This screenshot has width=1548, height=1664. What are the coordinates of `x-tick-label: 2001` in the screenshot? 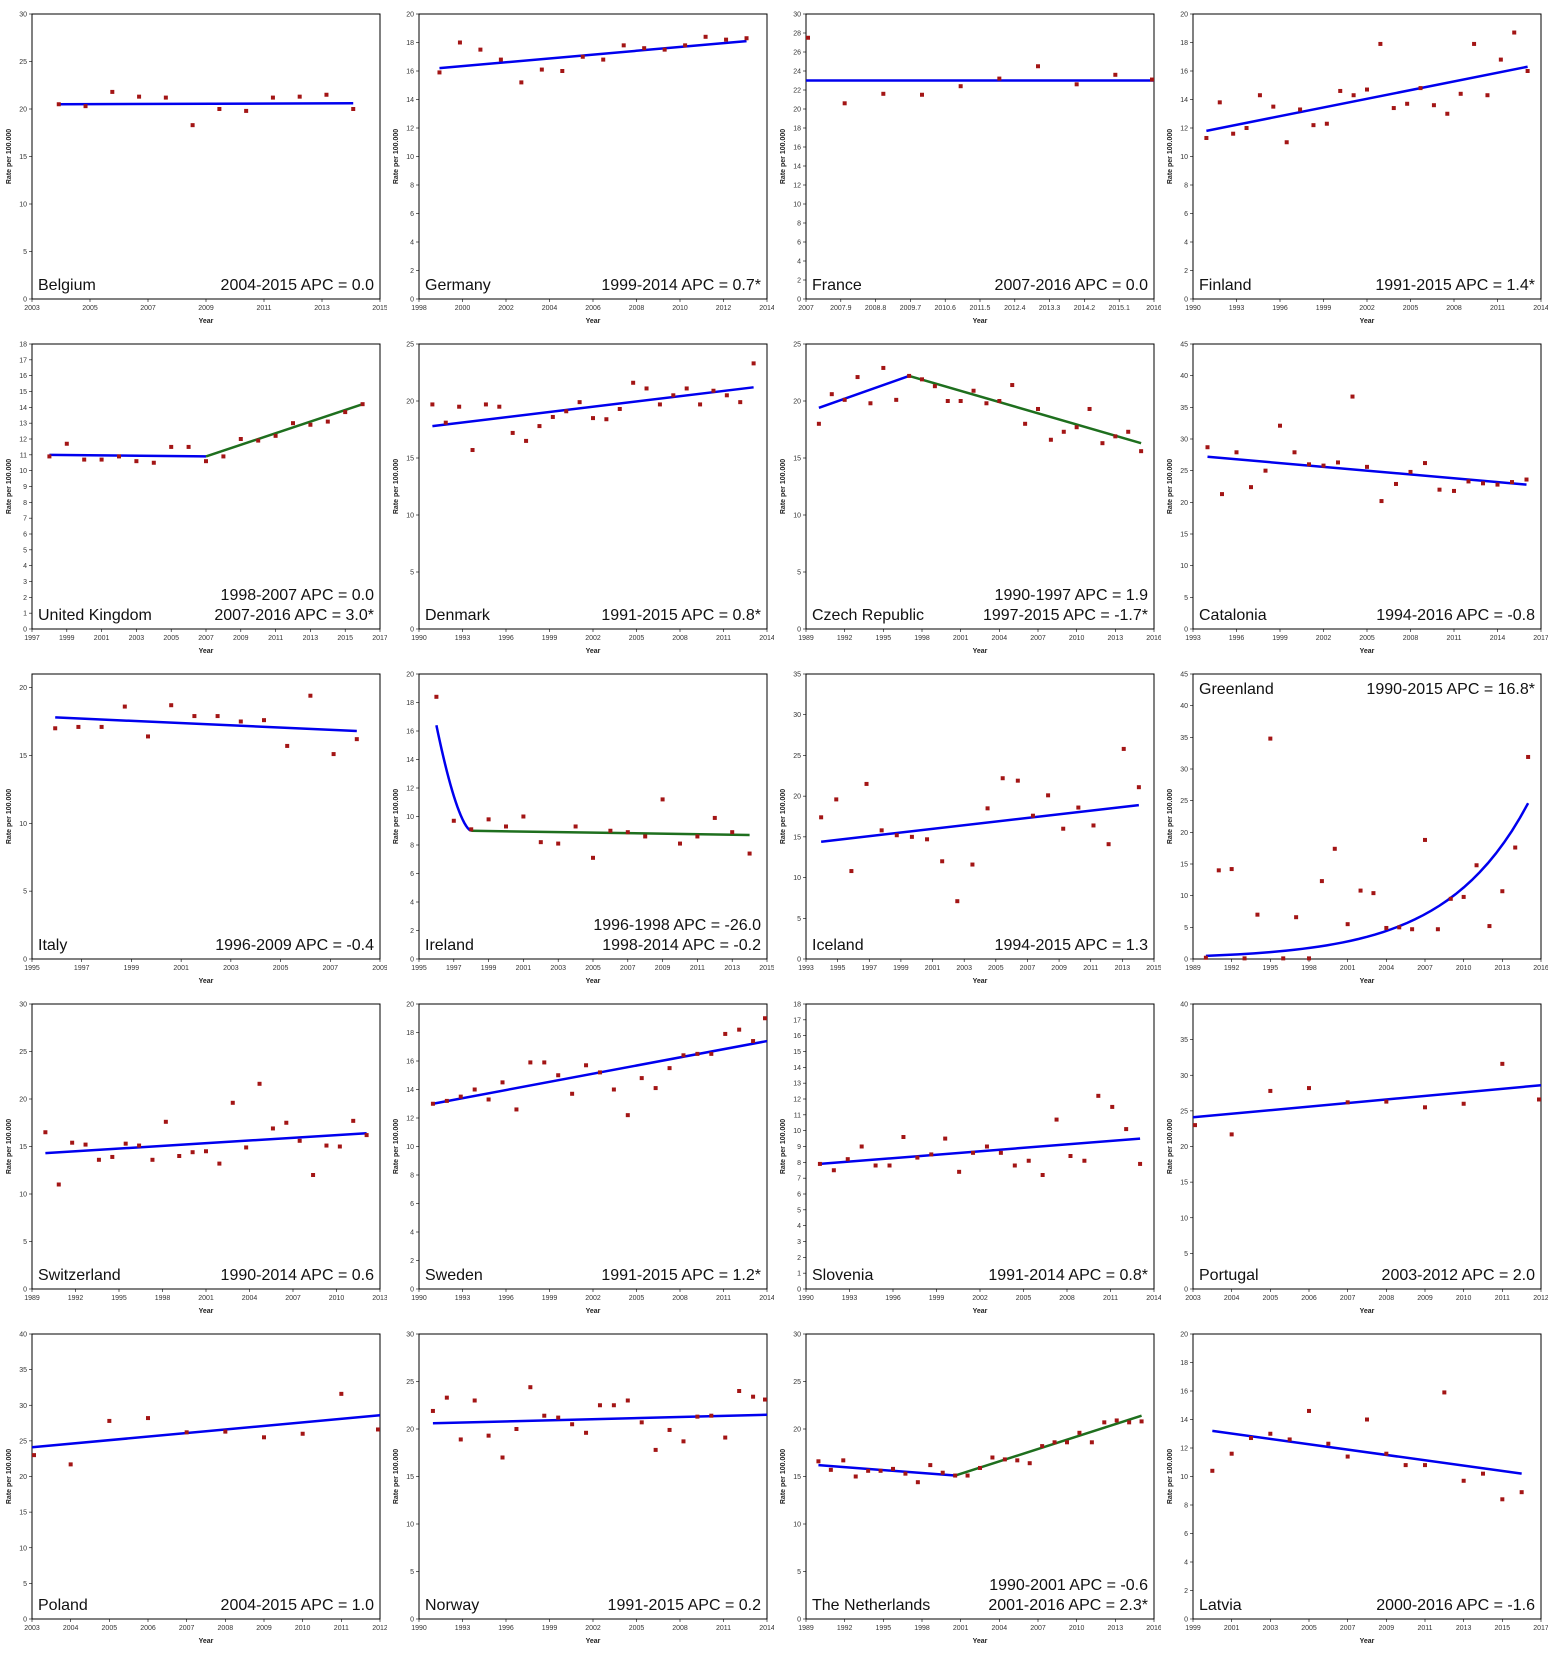 It's located at (102, 638).